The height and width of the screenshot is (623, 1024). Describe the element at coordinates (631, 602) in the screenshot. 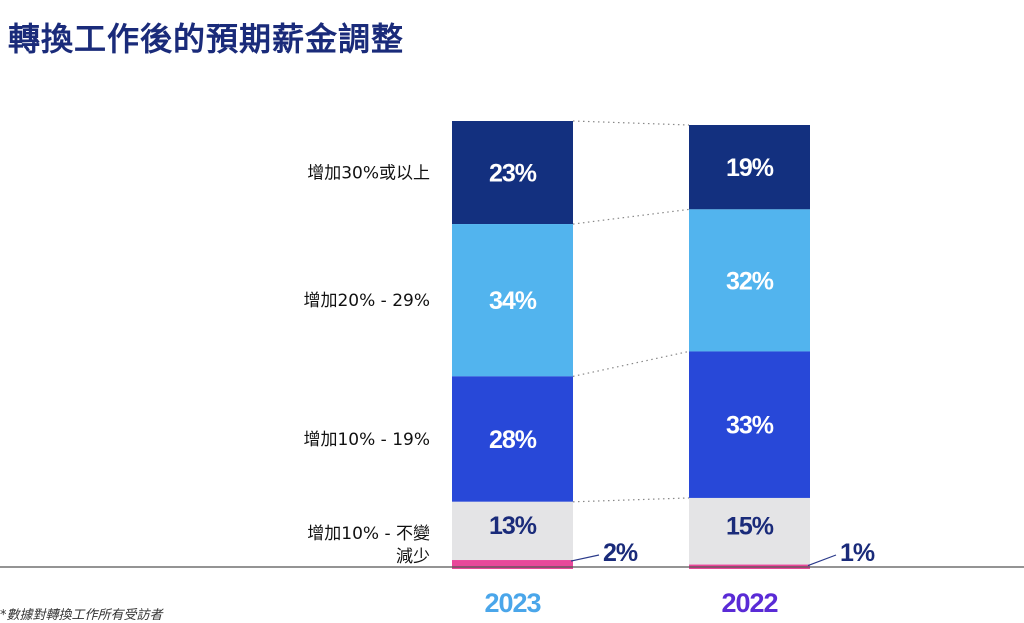

I see `year-labels: 2023 2022` at that location.